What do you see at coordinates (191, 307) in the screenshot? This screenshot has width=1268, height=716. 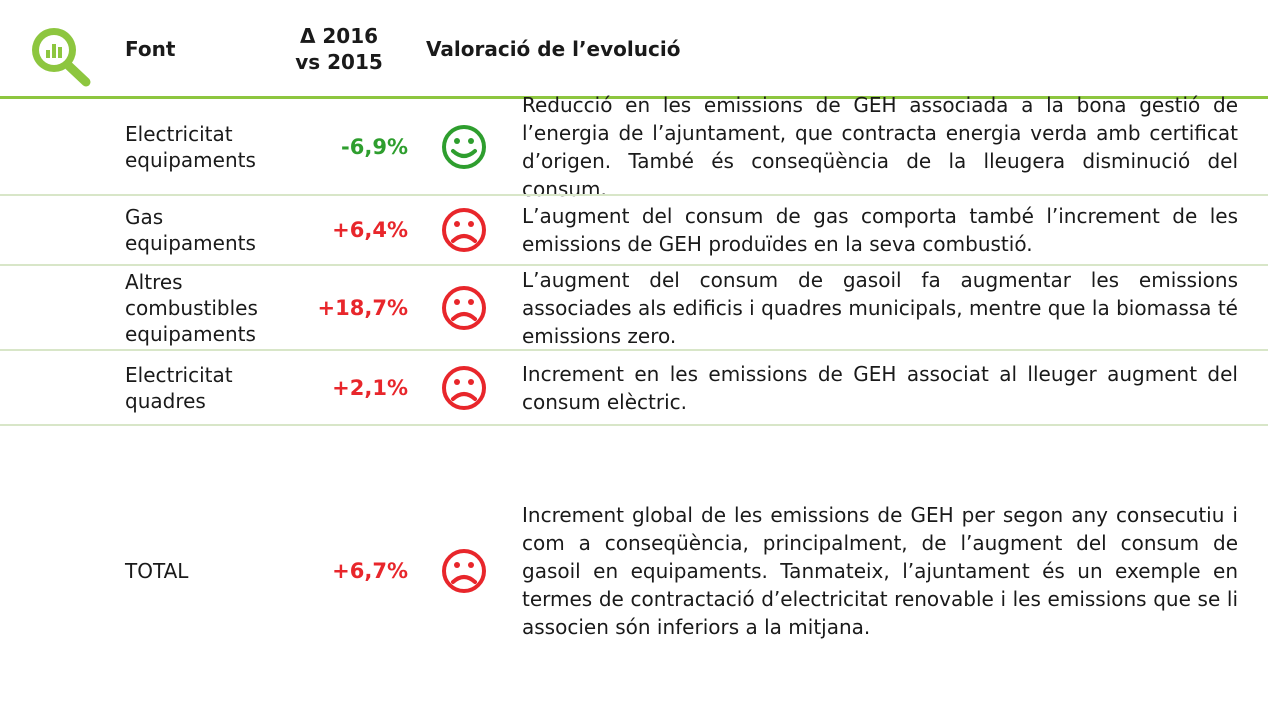 I see `source-name: Altres combustibles equipaments` at bounding box center [191, 307].